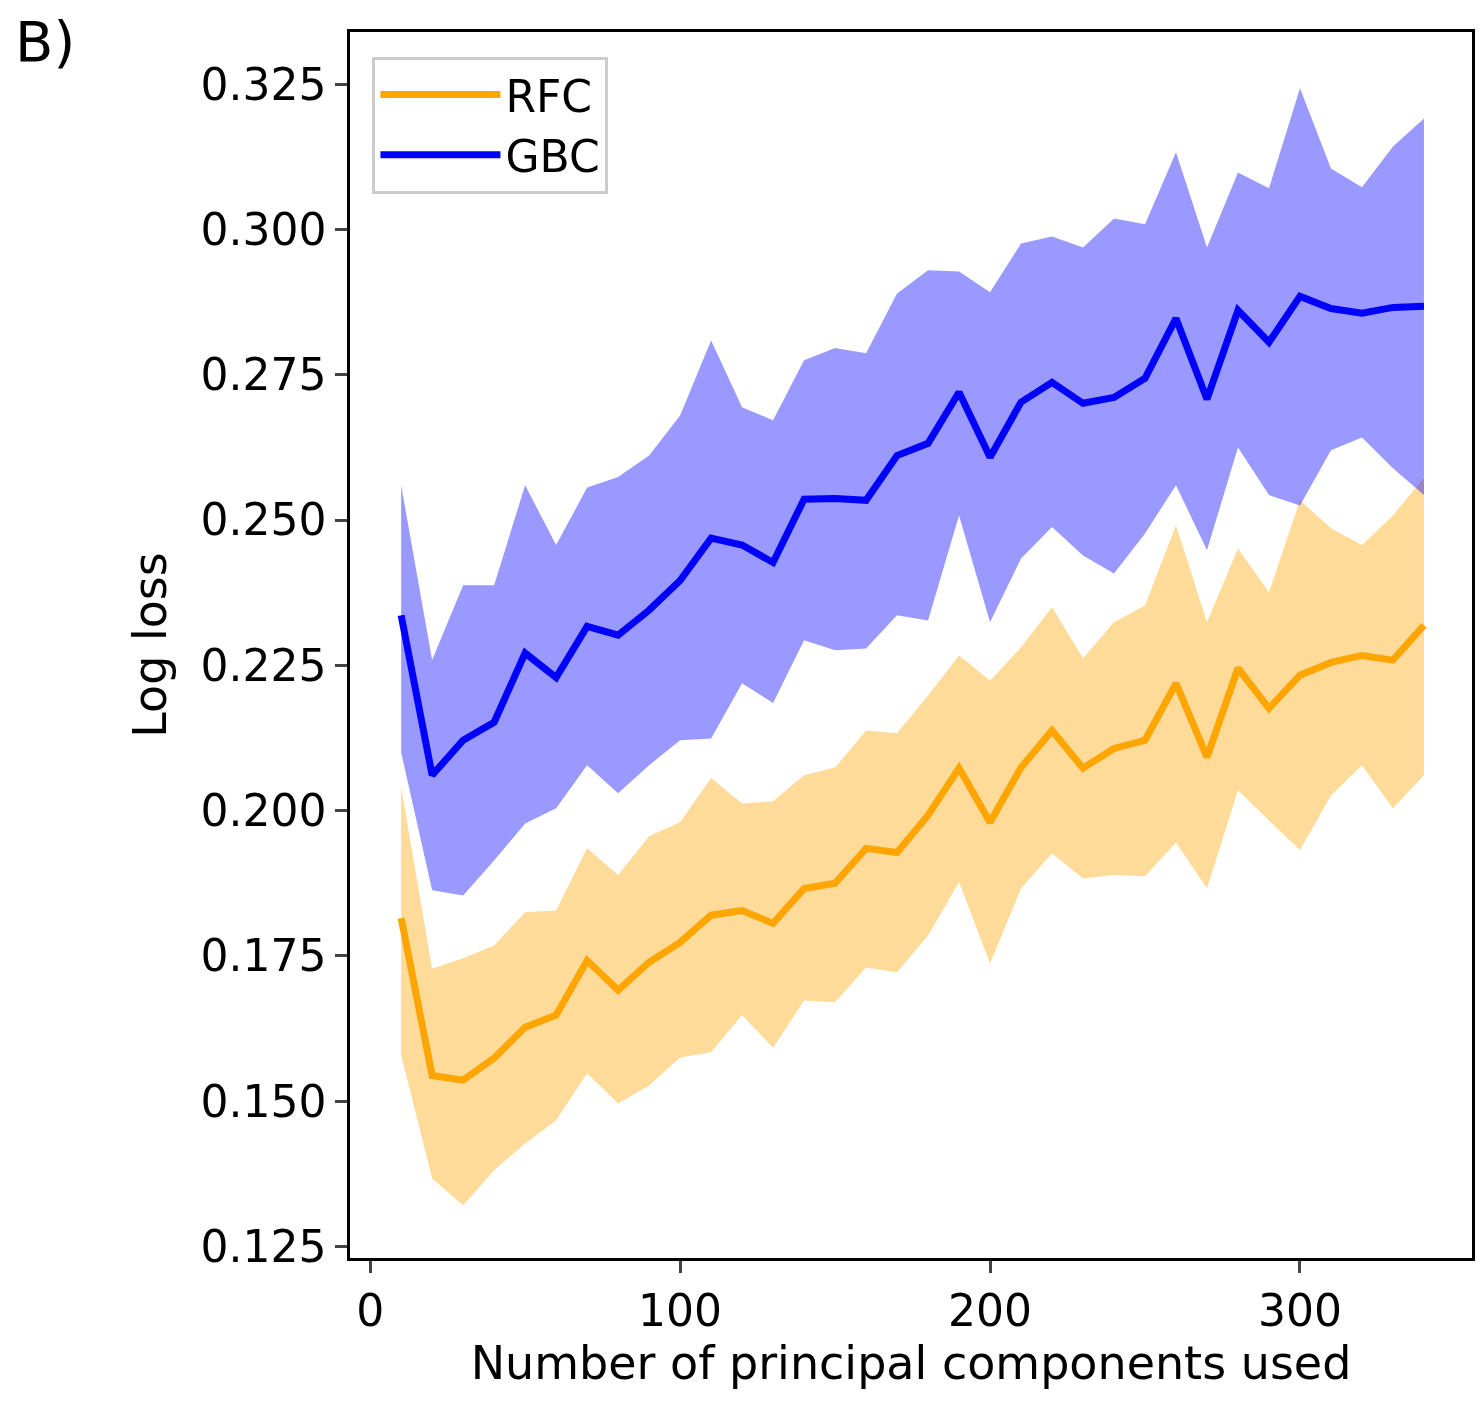 This screenshot has height=1421, width=1482. What do you see at coordinates (370, 1310) in the screenshot?
I see `x-tick-label: 0` at bounding box center [370, 1310].